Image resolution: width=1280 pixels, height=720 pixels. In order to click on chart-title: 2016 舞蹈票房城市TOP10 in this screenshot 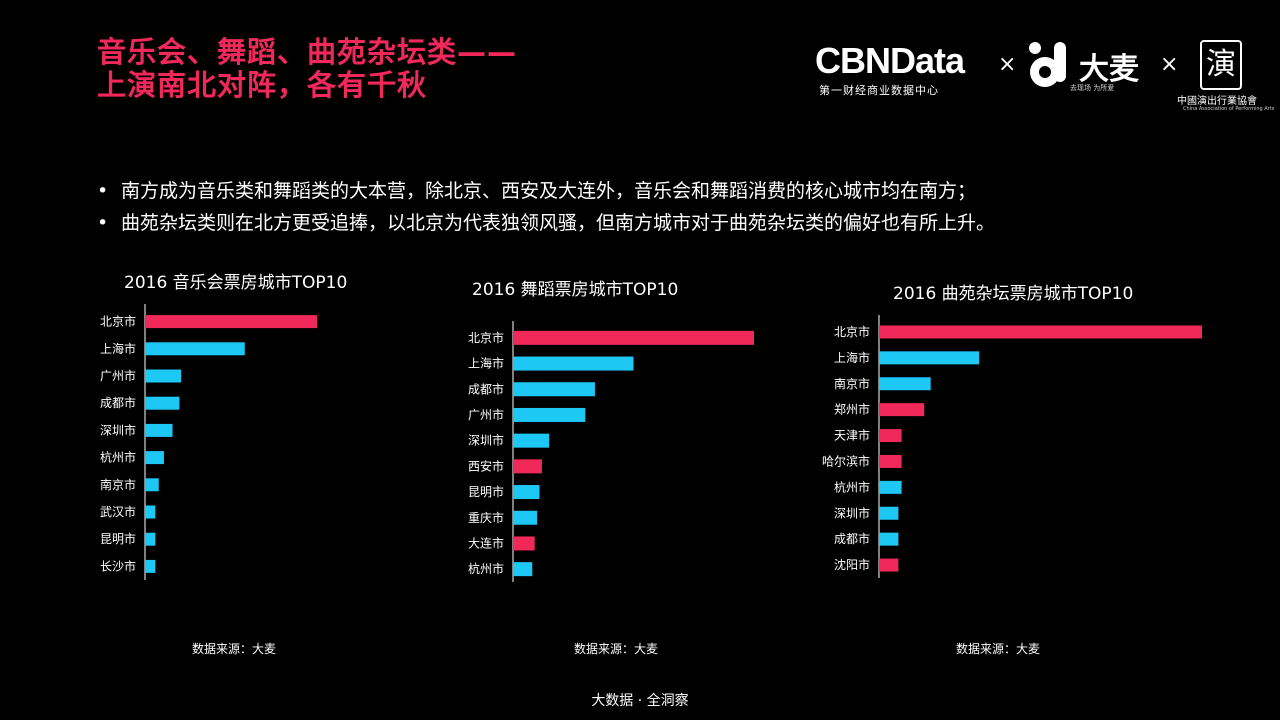, I will do `click(575, 290)`.